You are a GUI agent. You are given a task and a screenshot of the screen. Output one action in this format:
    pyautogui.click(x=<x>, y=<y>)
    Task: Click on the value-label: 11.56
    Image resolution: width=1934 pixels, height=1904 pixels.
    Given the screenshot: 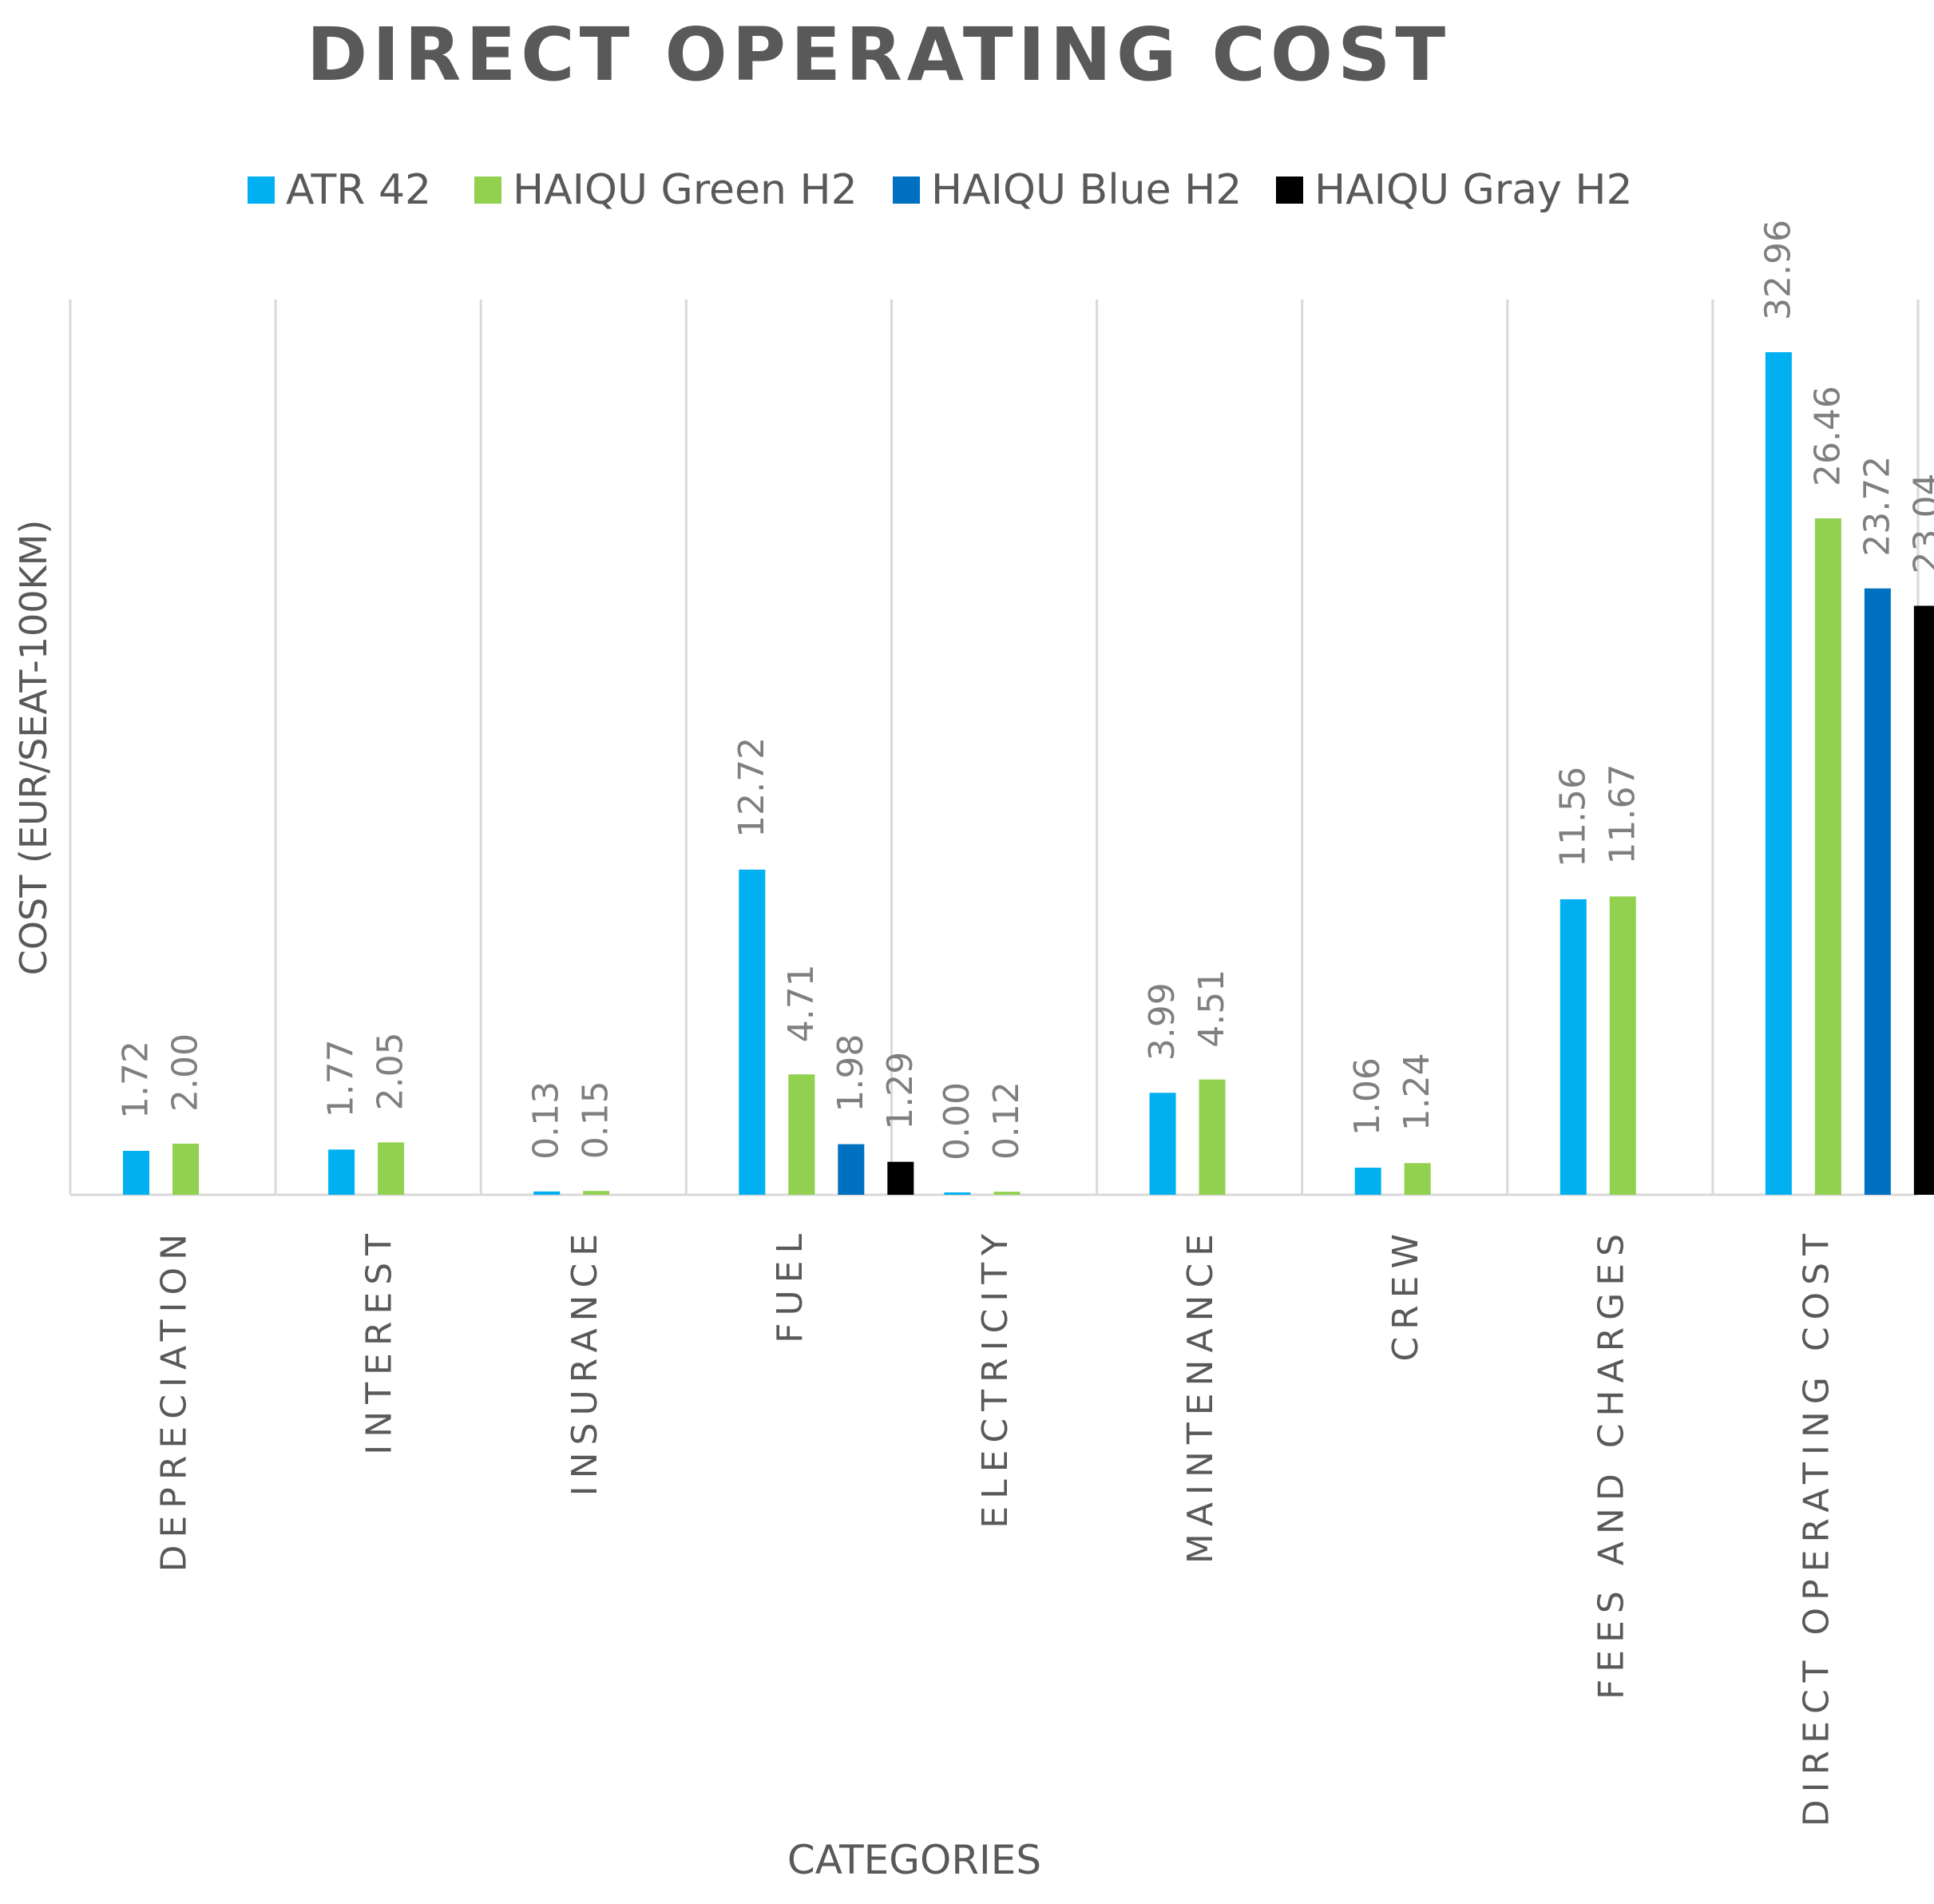 What is the action you would take?
    pyautogui.click(x=1572, y=817)
    